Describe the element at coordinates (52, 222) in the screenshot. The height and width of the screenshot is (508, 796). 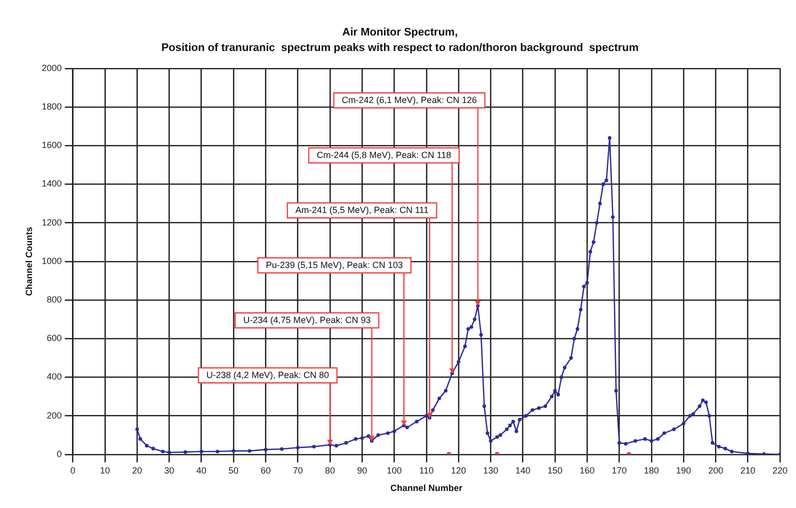
I see `y-tick-label: 1200` at that location.